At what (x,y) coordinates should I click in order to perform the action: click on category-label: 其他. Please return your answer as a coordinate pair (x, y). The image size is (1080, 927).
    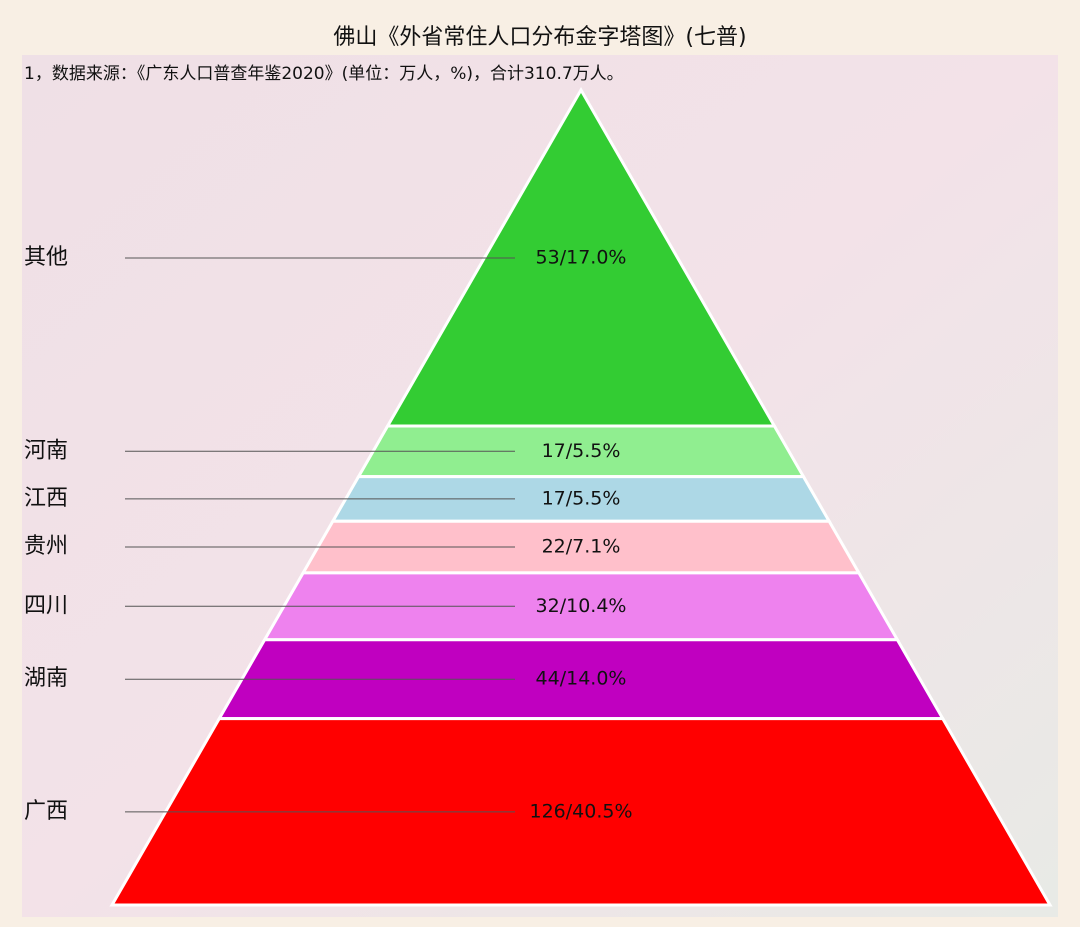
    Looking at the image, I should click on (46, 257).